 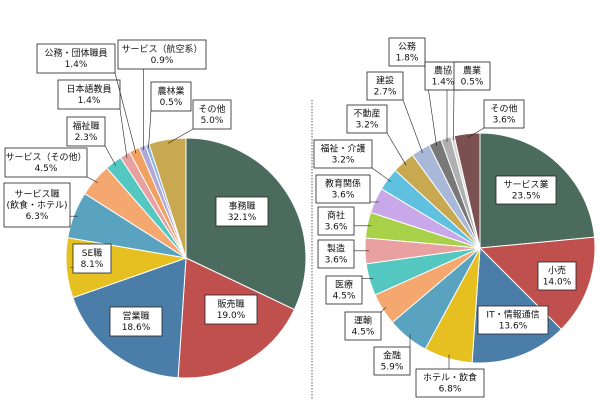 I want to click on pie2-label-text-7-0: 製造, so click(x=336, y=249).